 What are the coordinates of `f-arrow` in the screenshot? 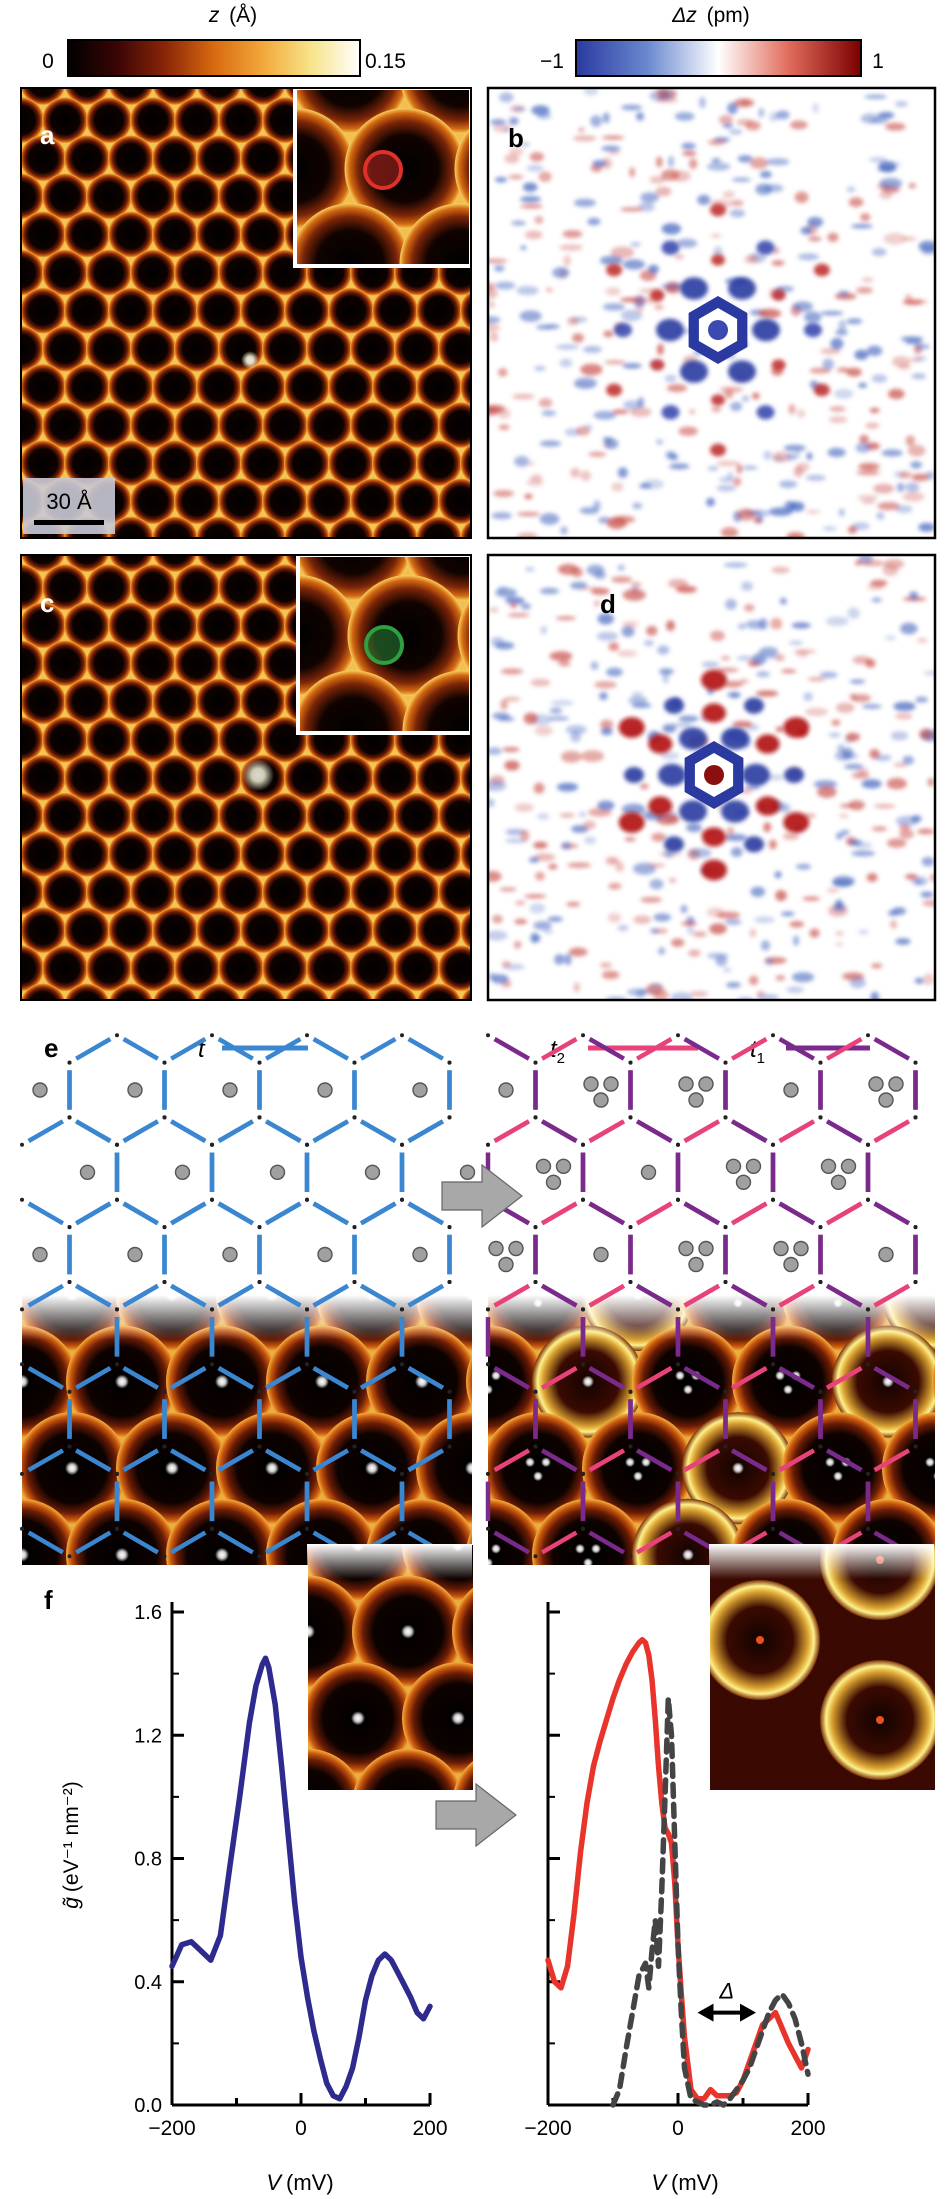 It's located at (476, 1815).